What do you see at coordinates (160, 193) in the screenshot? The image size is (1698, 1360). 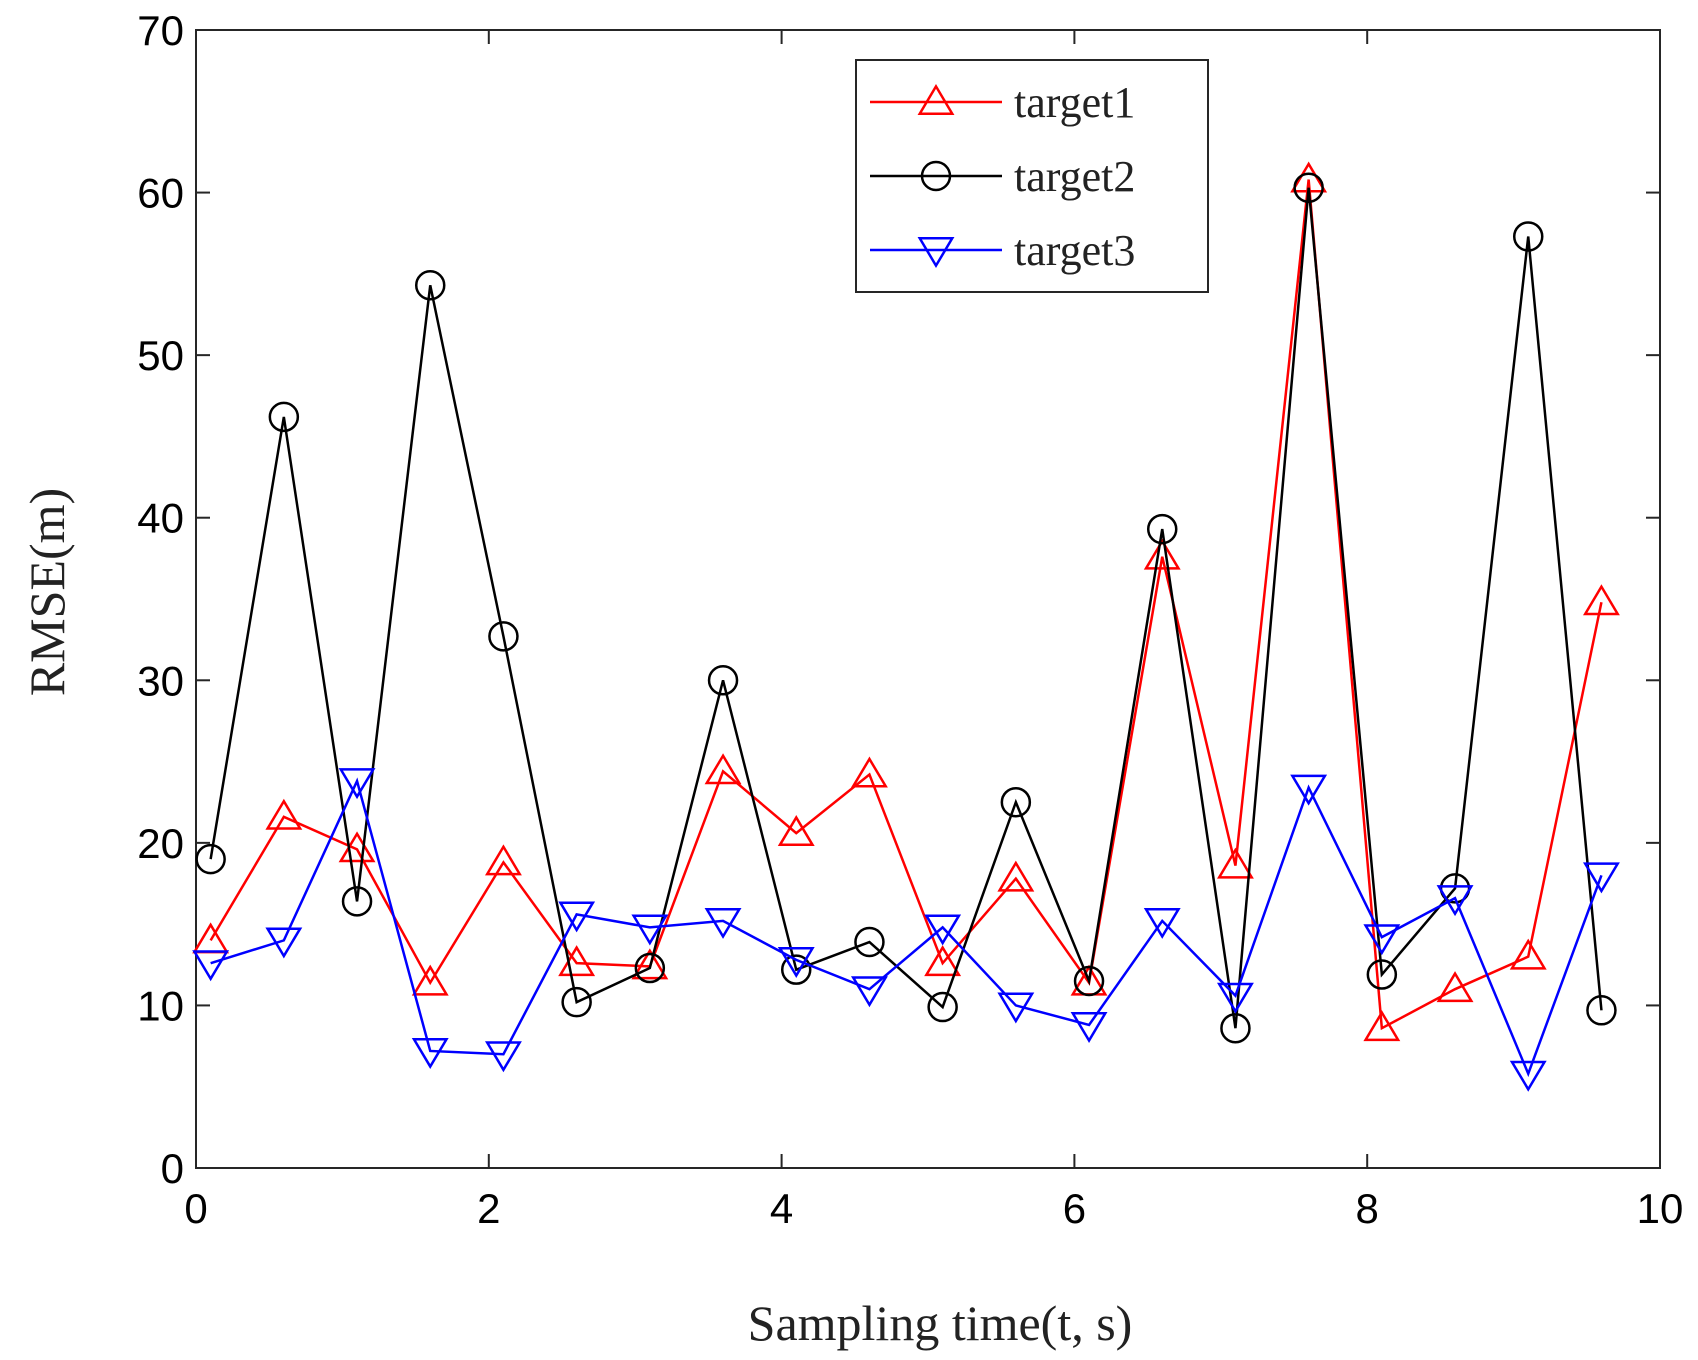 I see `y-tick-label: 60` at bounding box center [160, 193].